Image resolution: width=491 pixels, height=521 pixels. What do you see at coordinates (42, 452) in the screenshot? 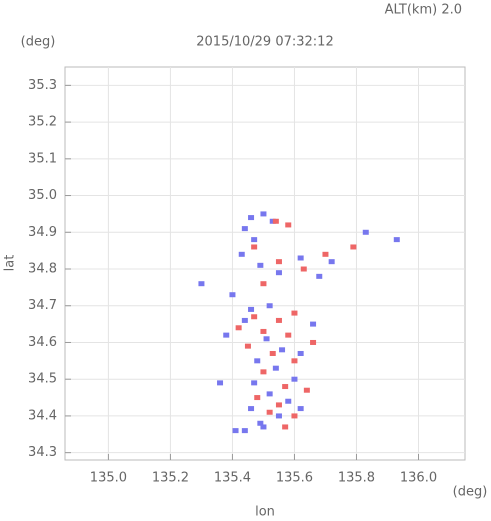
I see `y-tick-label: 34.3` at bounding box center [42, 452].